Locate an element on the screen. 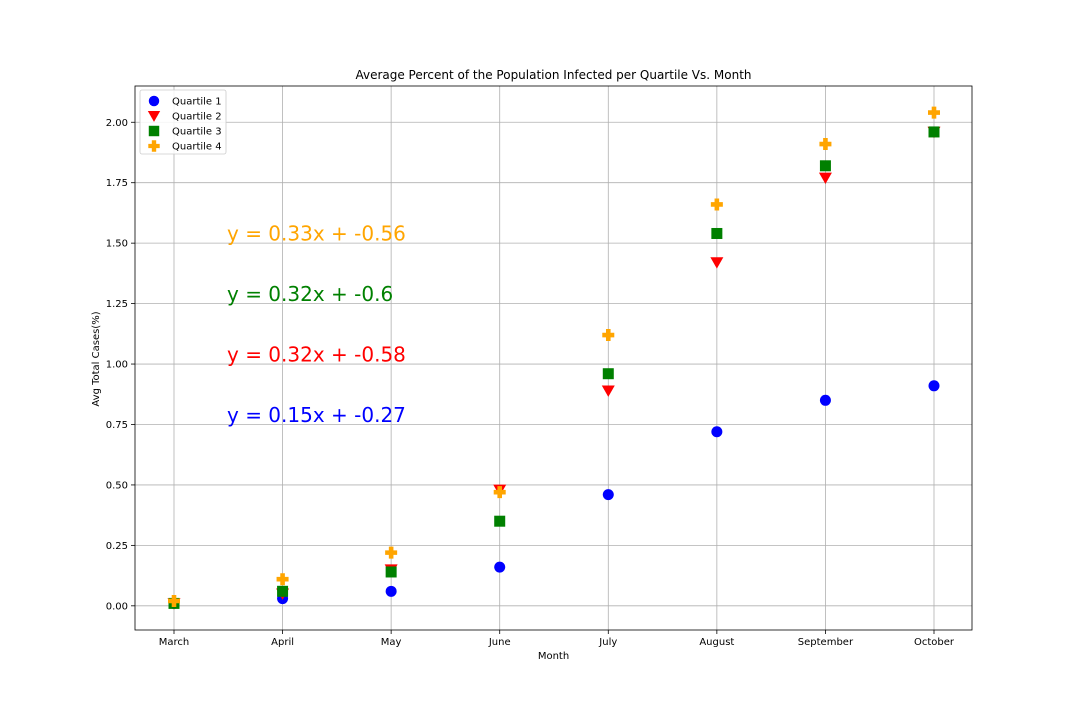 The height and width of the screenshot is (720, 1080). x-tick-label: April is located at coordinates (282, 642).